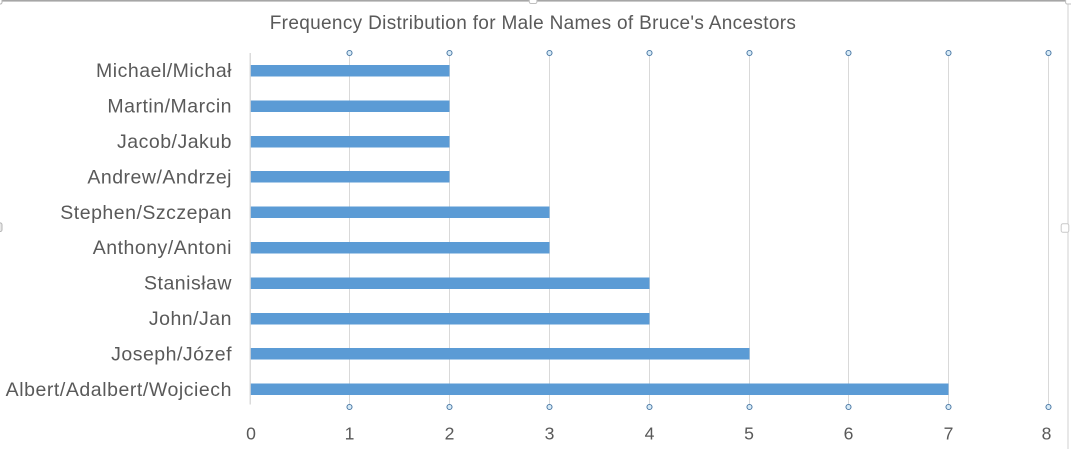 The image size is (1071, 454). I want to click on svg-text: 6, so click(849, 434).